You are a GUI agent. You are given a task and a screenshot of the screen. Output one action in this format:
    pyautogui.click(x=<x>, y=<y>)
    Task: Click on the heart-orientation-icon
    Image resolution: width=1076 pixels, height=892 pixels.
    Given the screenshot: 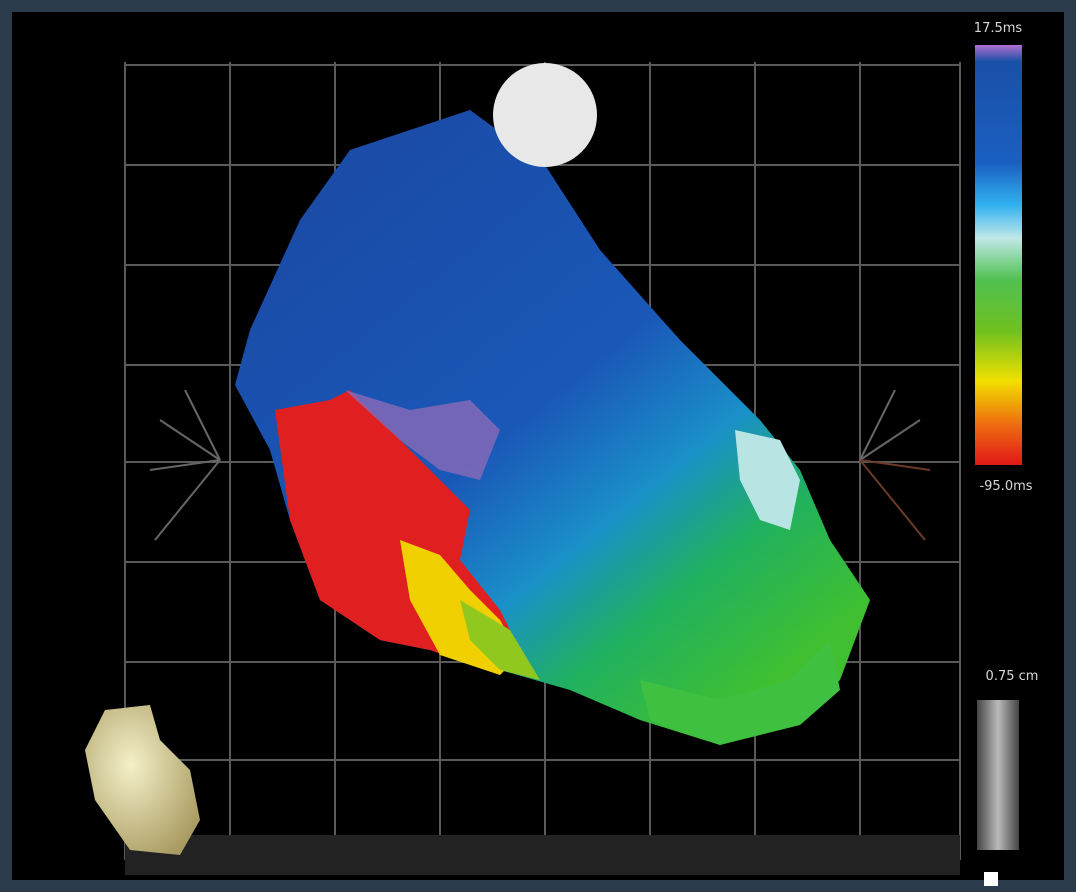 What is the action you would take?
    pyautogui.click(x=142, y=780)
    